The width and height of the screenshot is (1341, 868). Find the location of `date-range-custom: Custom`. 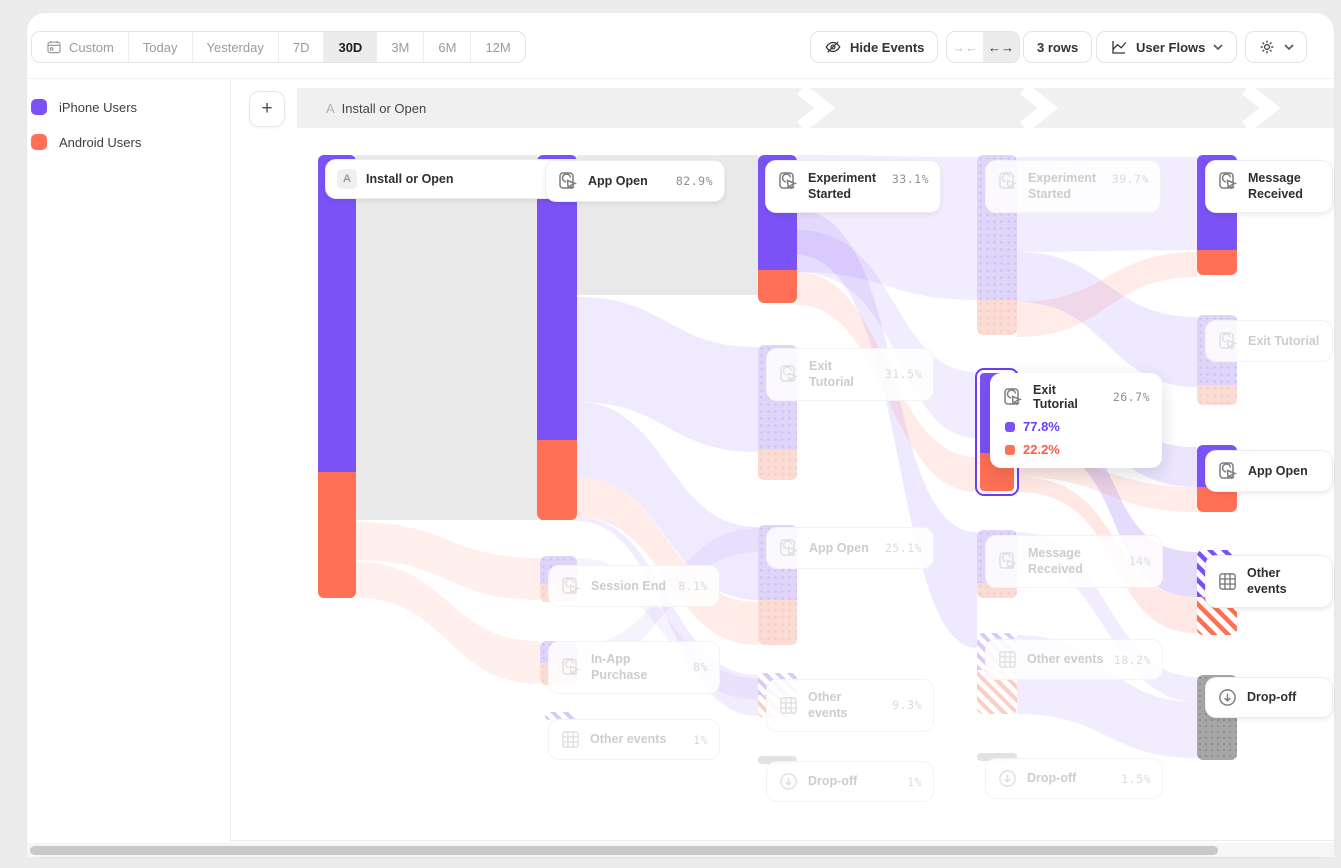

date-range-custom: Custom is located at coordinates (80, 47).